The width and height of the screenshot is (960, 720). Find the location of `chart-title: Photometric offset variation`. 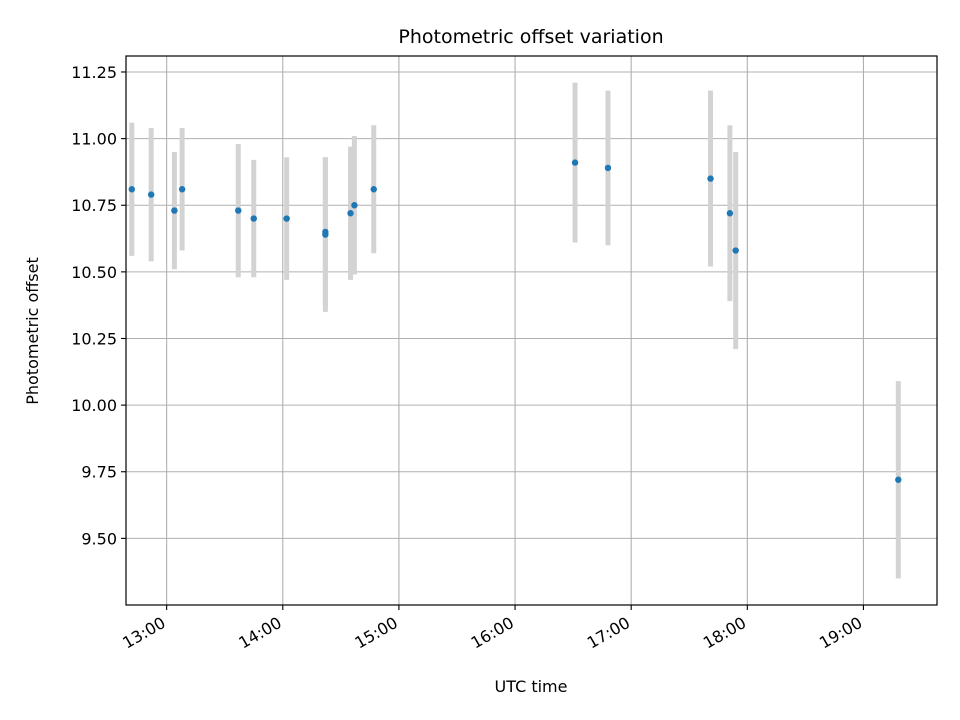

chart-title: Photometric offset variation is located at coordinates (530, 37).